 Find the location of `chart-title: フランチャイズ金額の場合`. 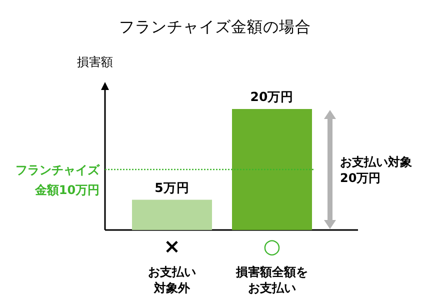

chart-title: フランチャイズ金額の場合 is located at coordinates (215, 27).